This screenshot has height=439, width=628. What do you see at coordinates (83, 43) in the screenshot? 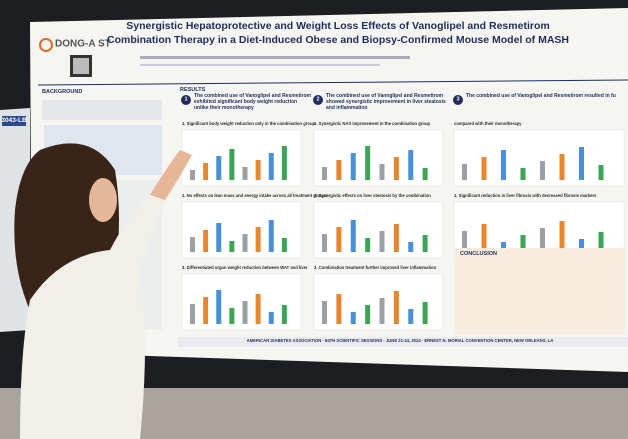
I see `logo: DONG-A ST` at bounding box center [83, 43].